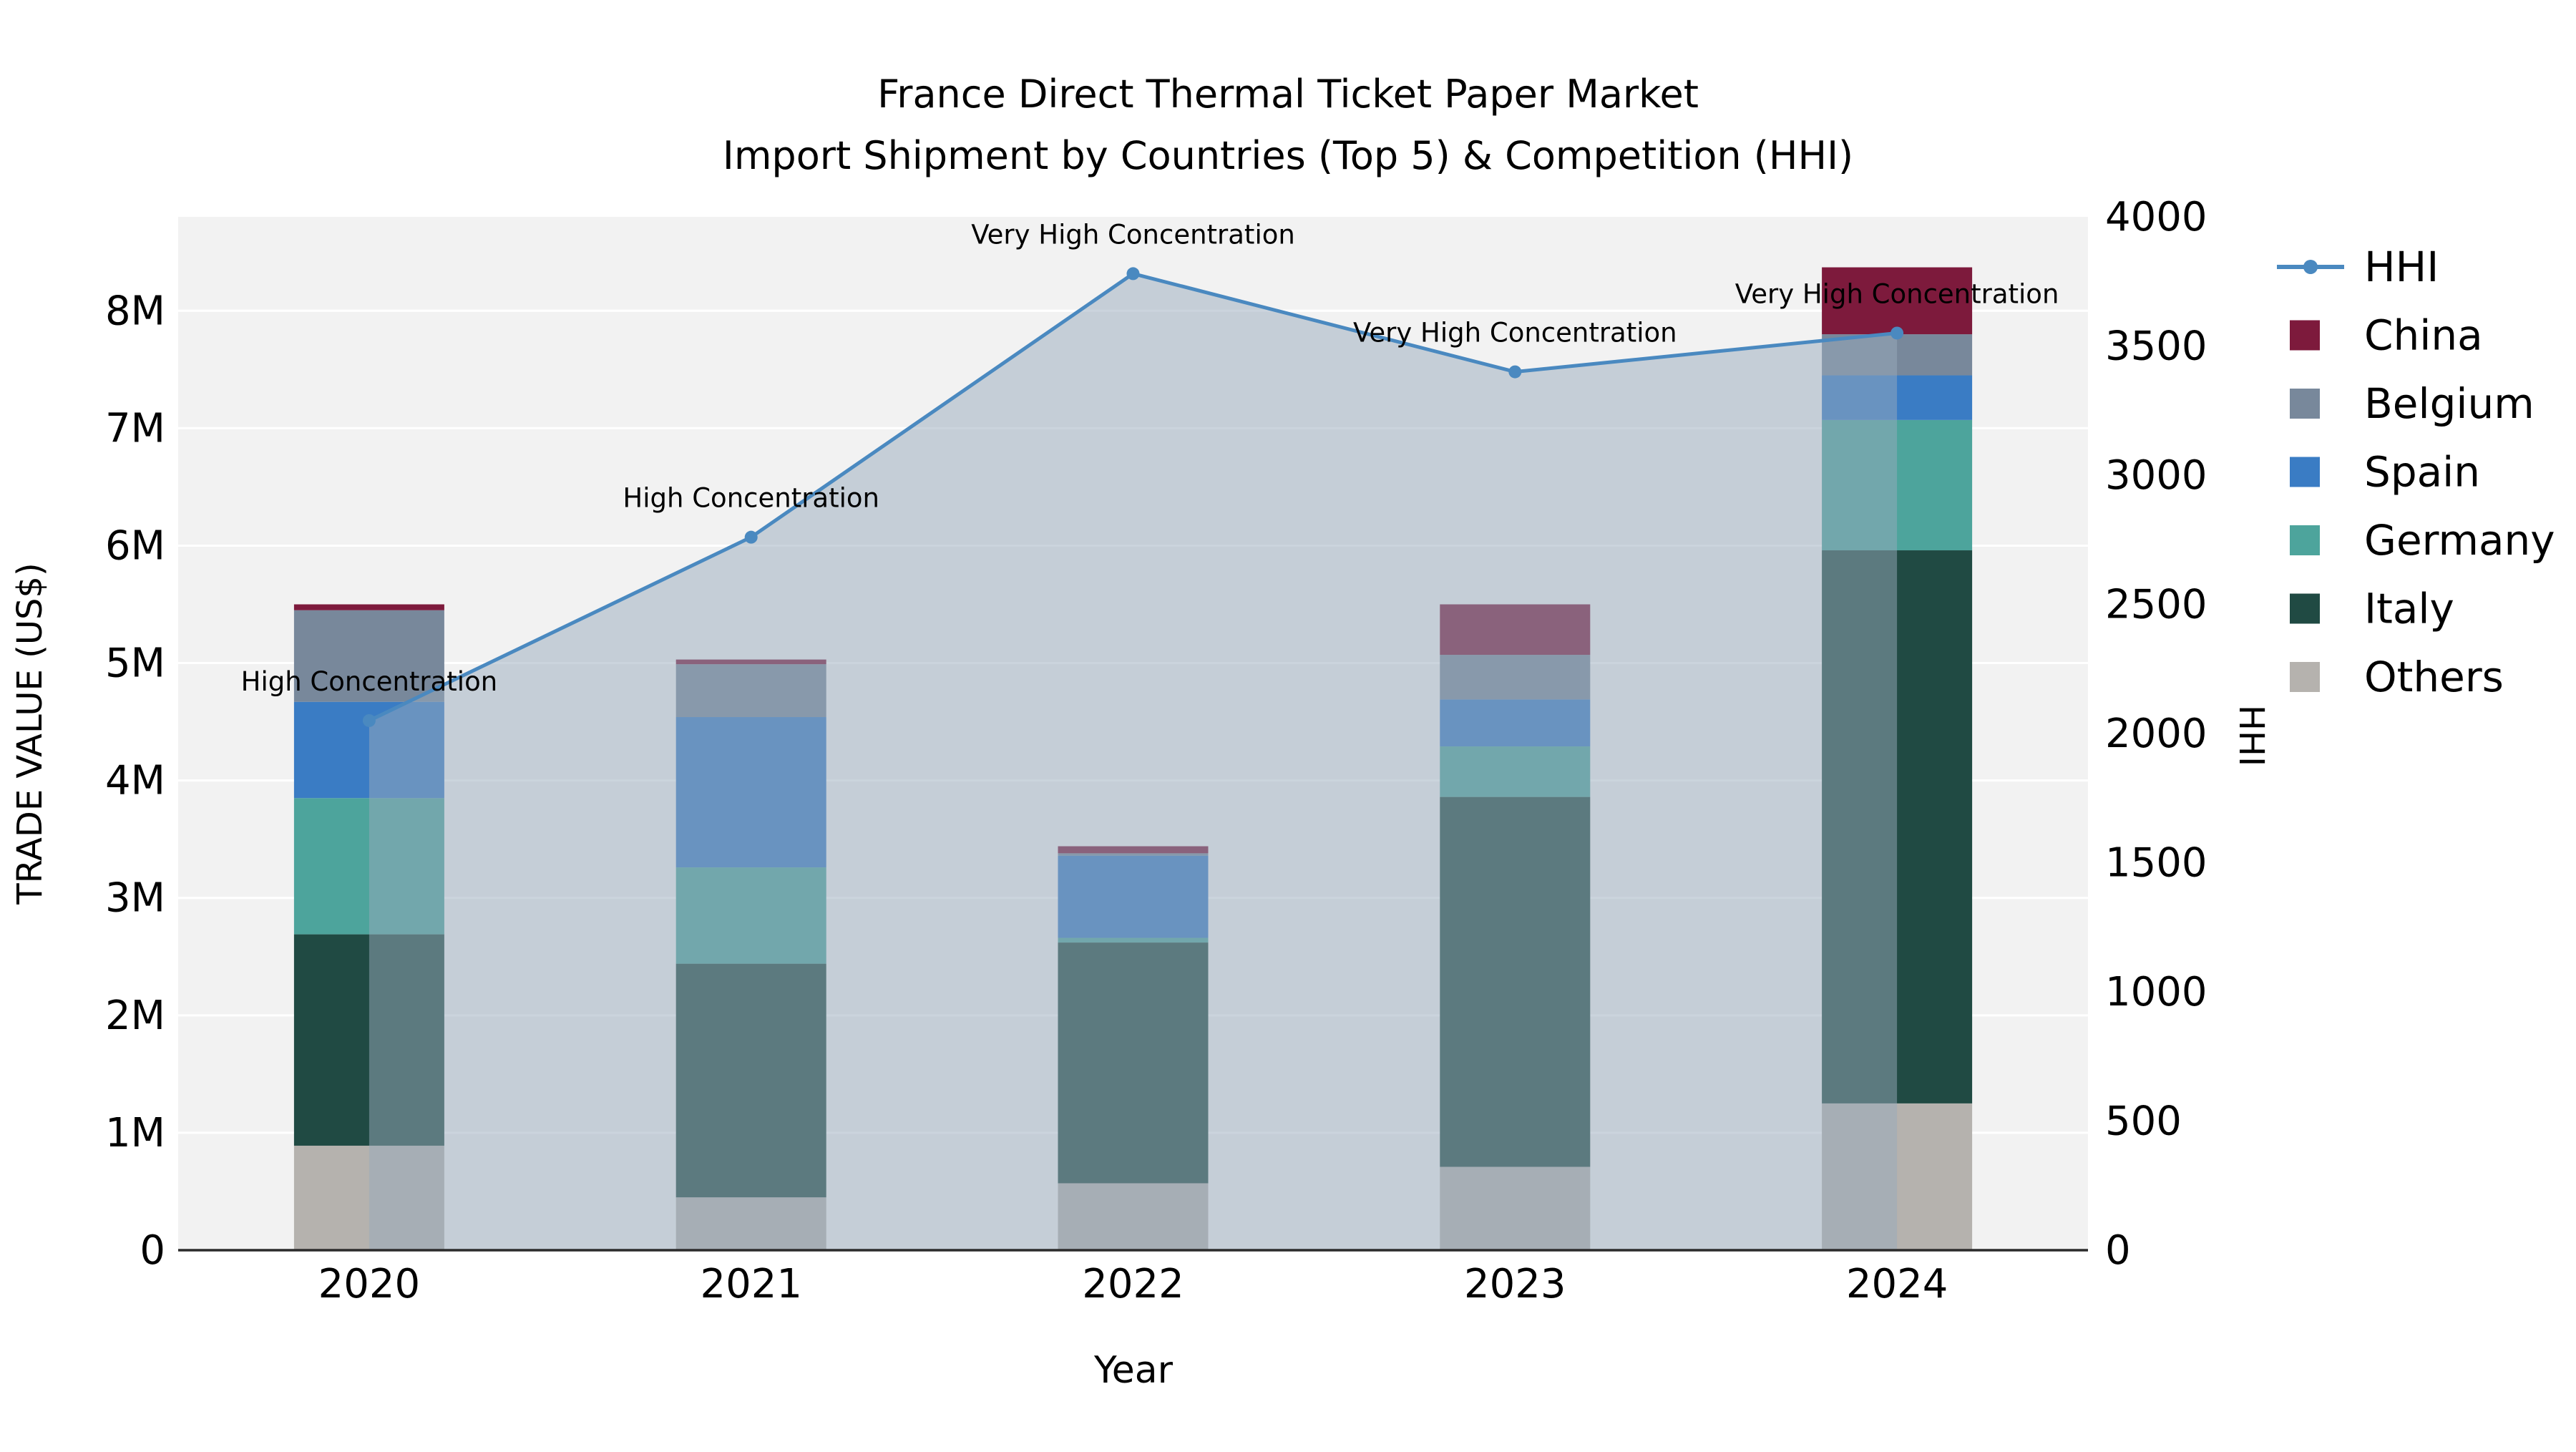 This screenshot has width=2576, height=1452. What do you see at coordinates (2305, 335) in the screenshot?
I see `legend-swatch-china` at bounding box center [2305, 335].